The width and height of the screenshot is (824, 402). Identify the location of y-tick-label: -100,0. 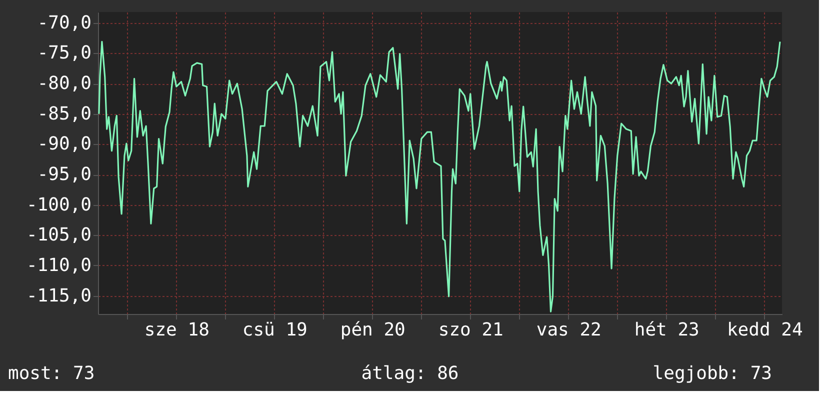
(59, 205).